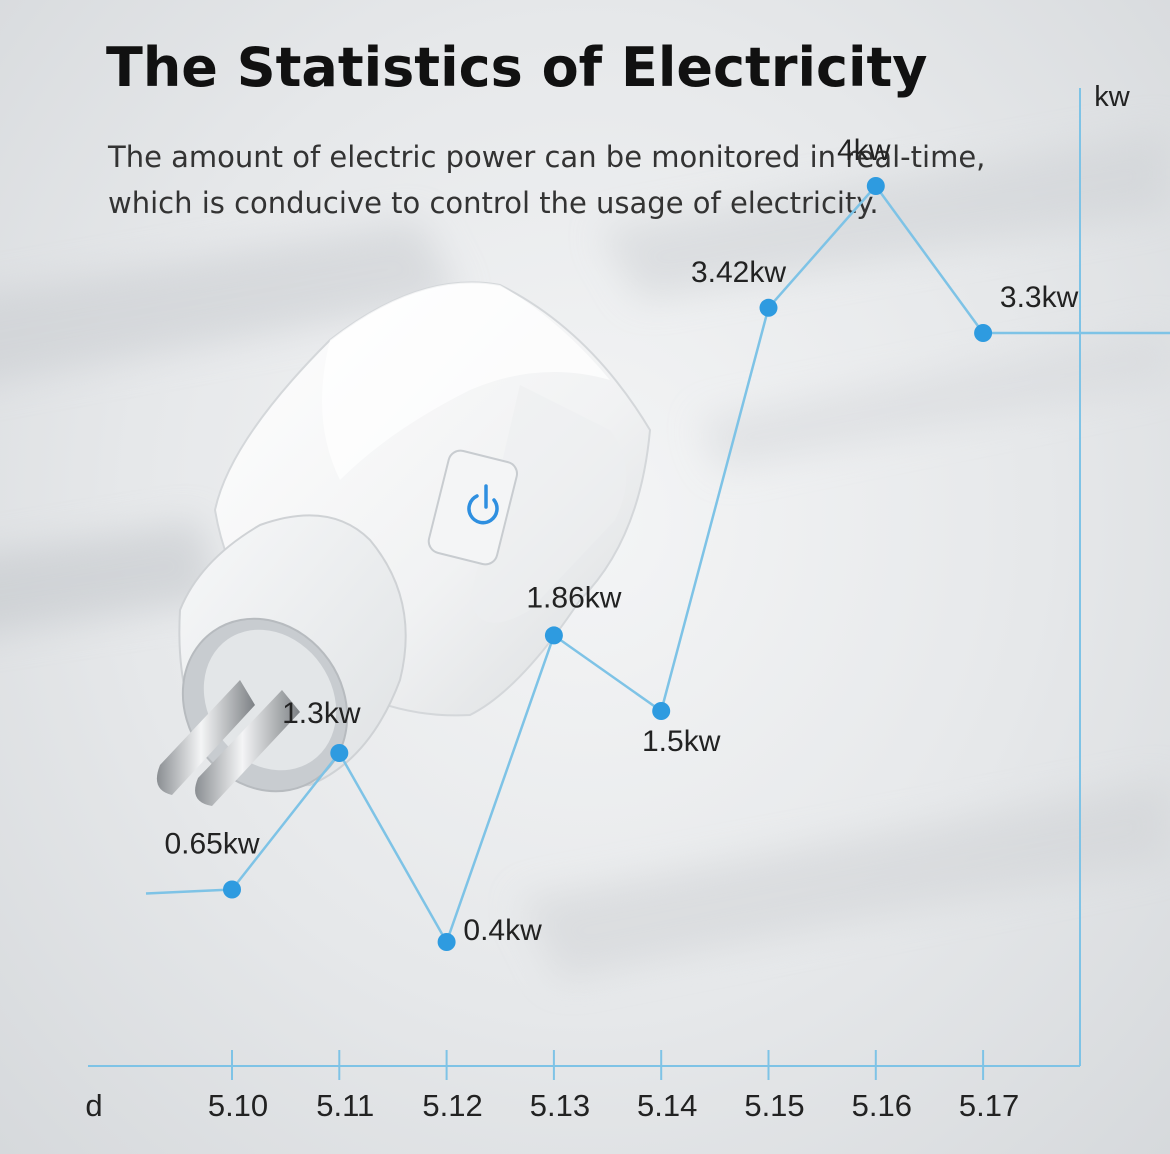 Image resolution: width=1170 pixels, height=1154 pixels. I want to click on data-label: 3.3kw, so click(1039, 297).